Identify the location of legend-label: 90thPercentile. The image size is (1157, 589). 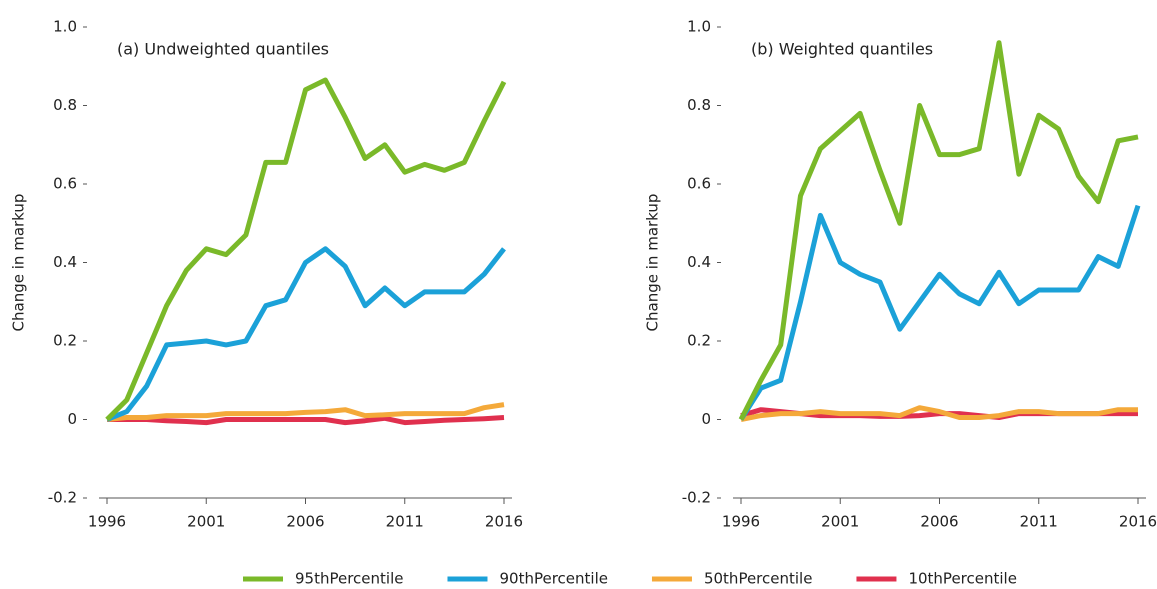
(553, 579).